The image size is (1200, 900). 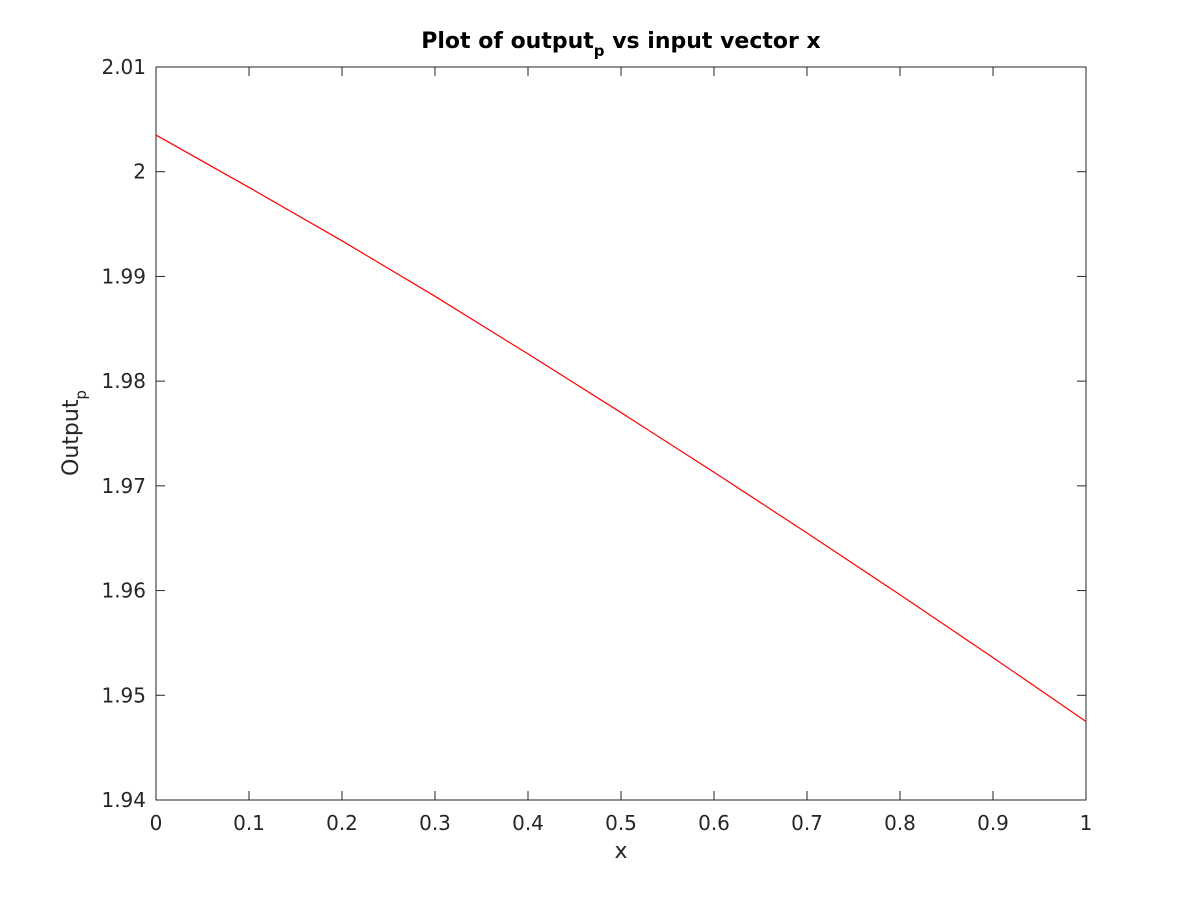 What do you see at coordinates (81, 395) in the screenshot?
I see `y-axis-label-subscript: p` at bounding box center [81, 395].